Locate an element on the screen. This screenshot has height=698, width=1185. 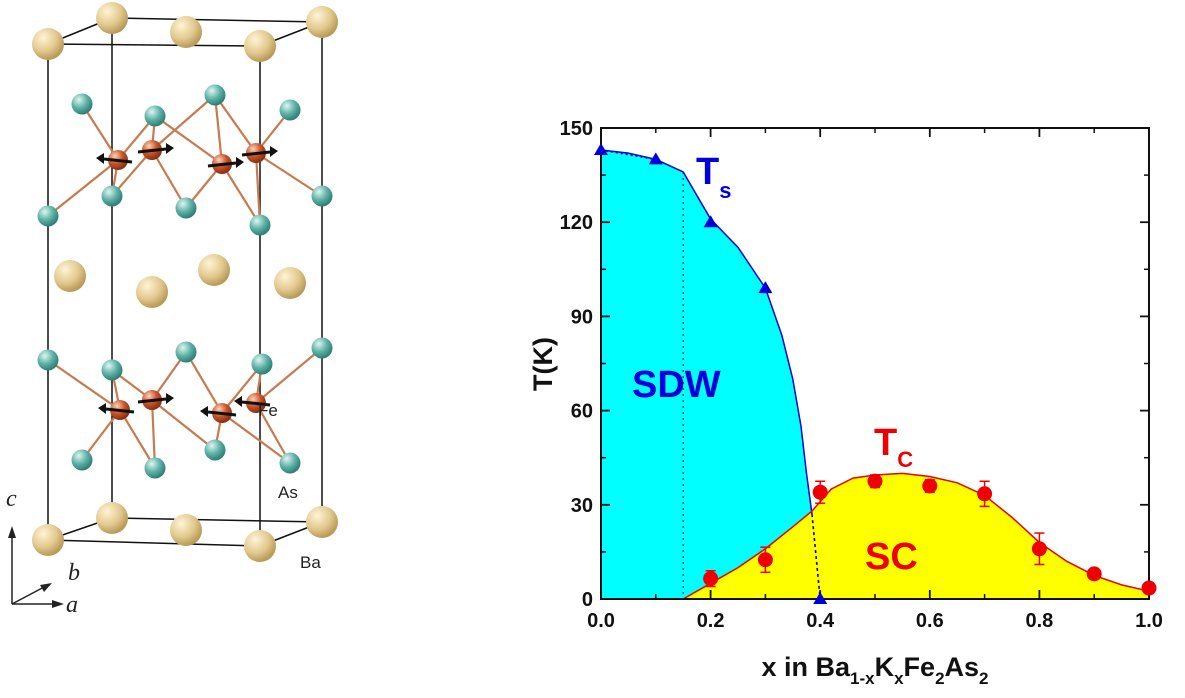
x-title-subscript: 1-x is located at coordinates (862, 678).